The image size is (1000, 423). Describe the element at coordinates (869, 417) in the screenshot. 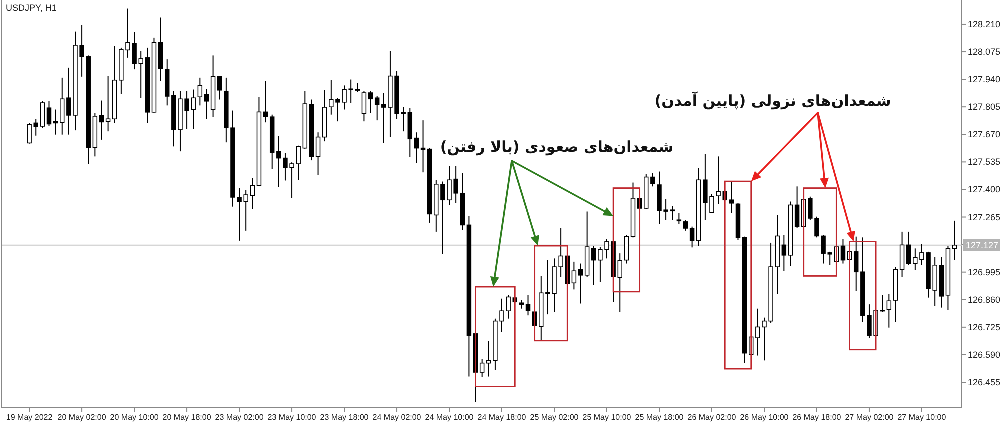

I see `x-tick-label: 27 May 02:00` at that location.